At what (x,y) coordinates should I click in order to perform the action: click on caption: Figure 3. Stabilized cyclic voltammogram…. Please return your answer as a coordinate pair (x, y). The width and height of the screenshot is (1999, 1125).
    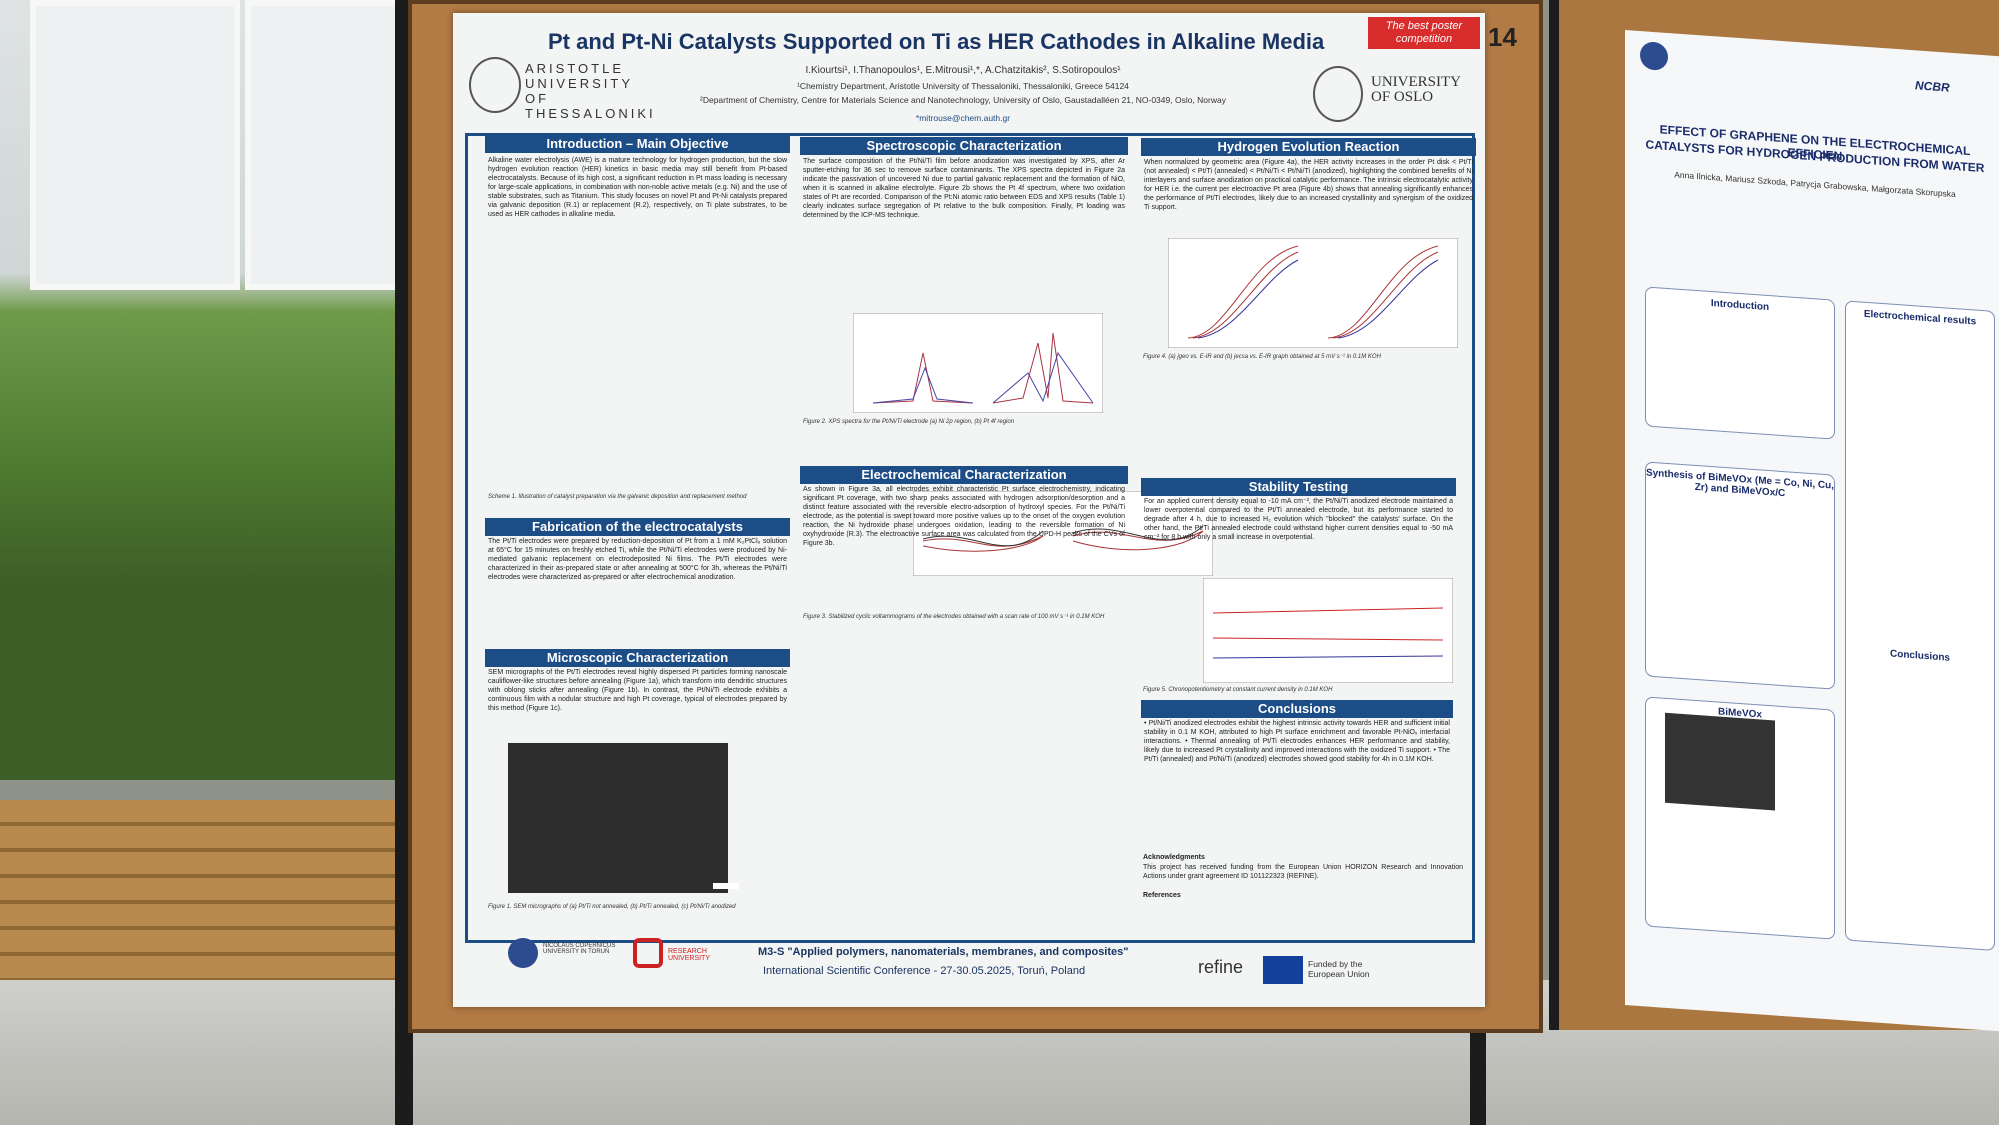
    Looking at the image, I should click on (954, 617).